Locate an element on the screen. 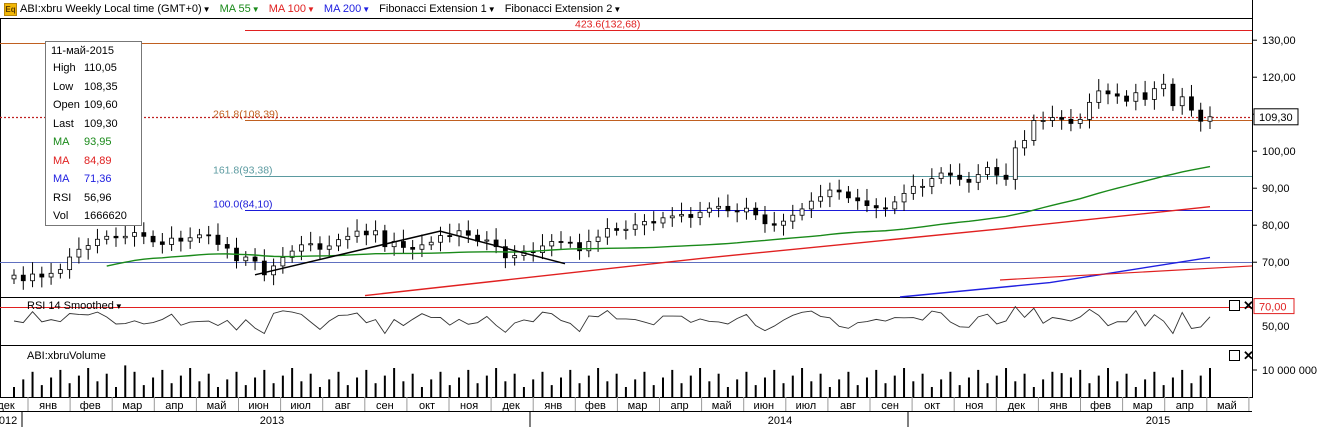 The height and width of the screenshot is (427, 1340). ma55-menu: MA 55 ▼ is located at coordinates (240, 9).